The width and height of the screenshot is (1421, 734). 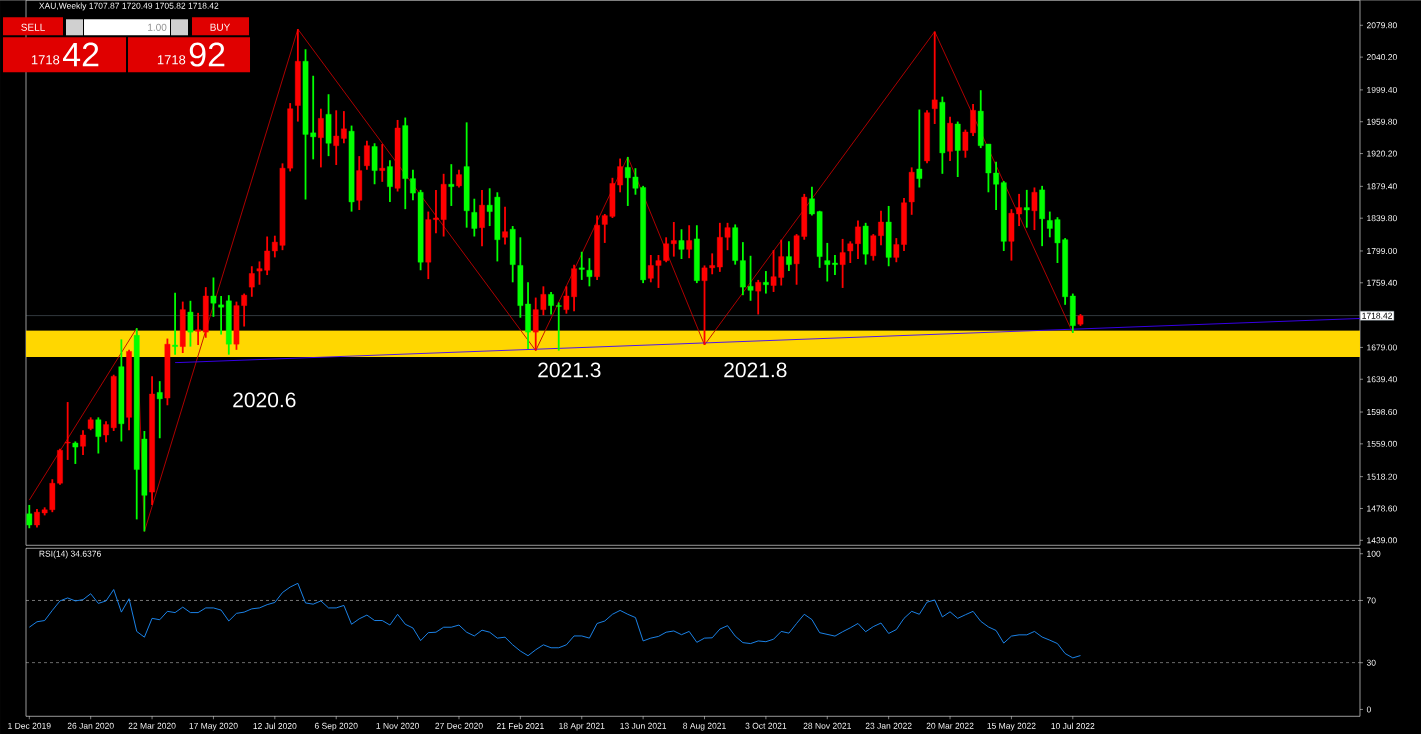 What do you see at coordinates (1382, 347) in the screenshot?
I see `y-tick-label: 1679.00` at bounding box center [1382, 347].